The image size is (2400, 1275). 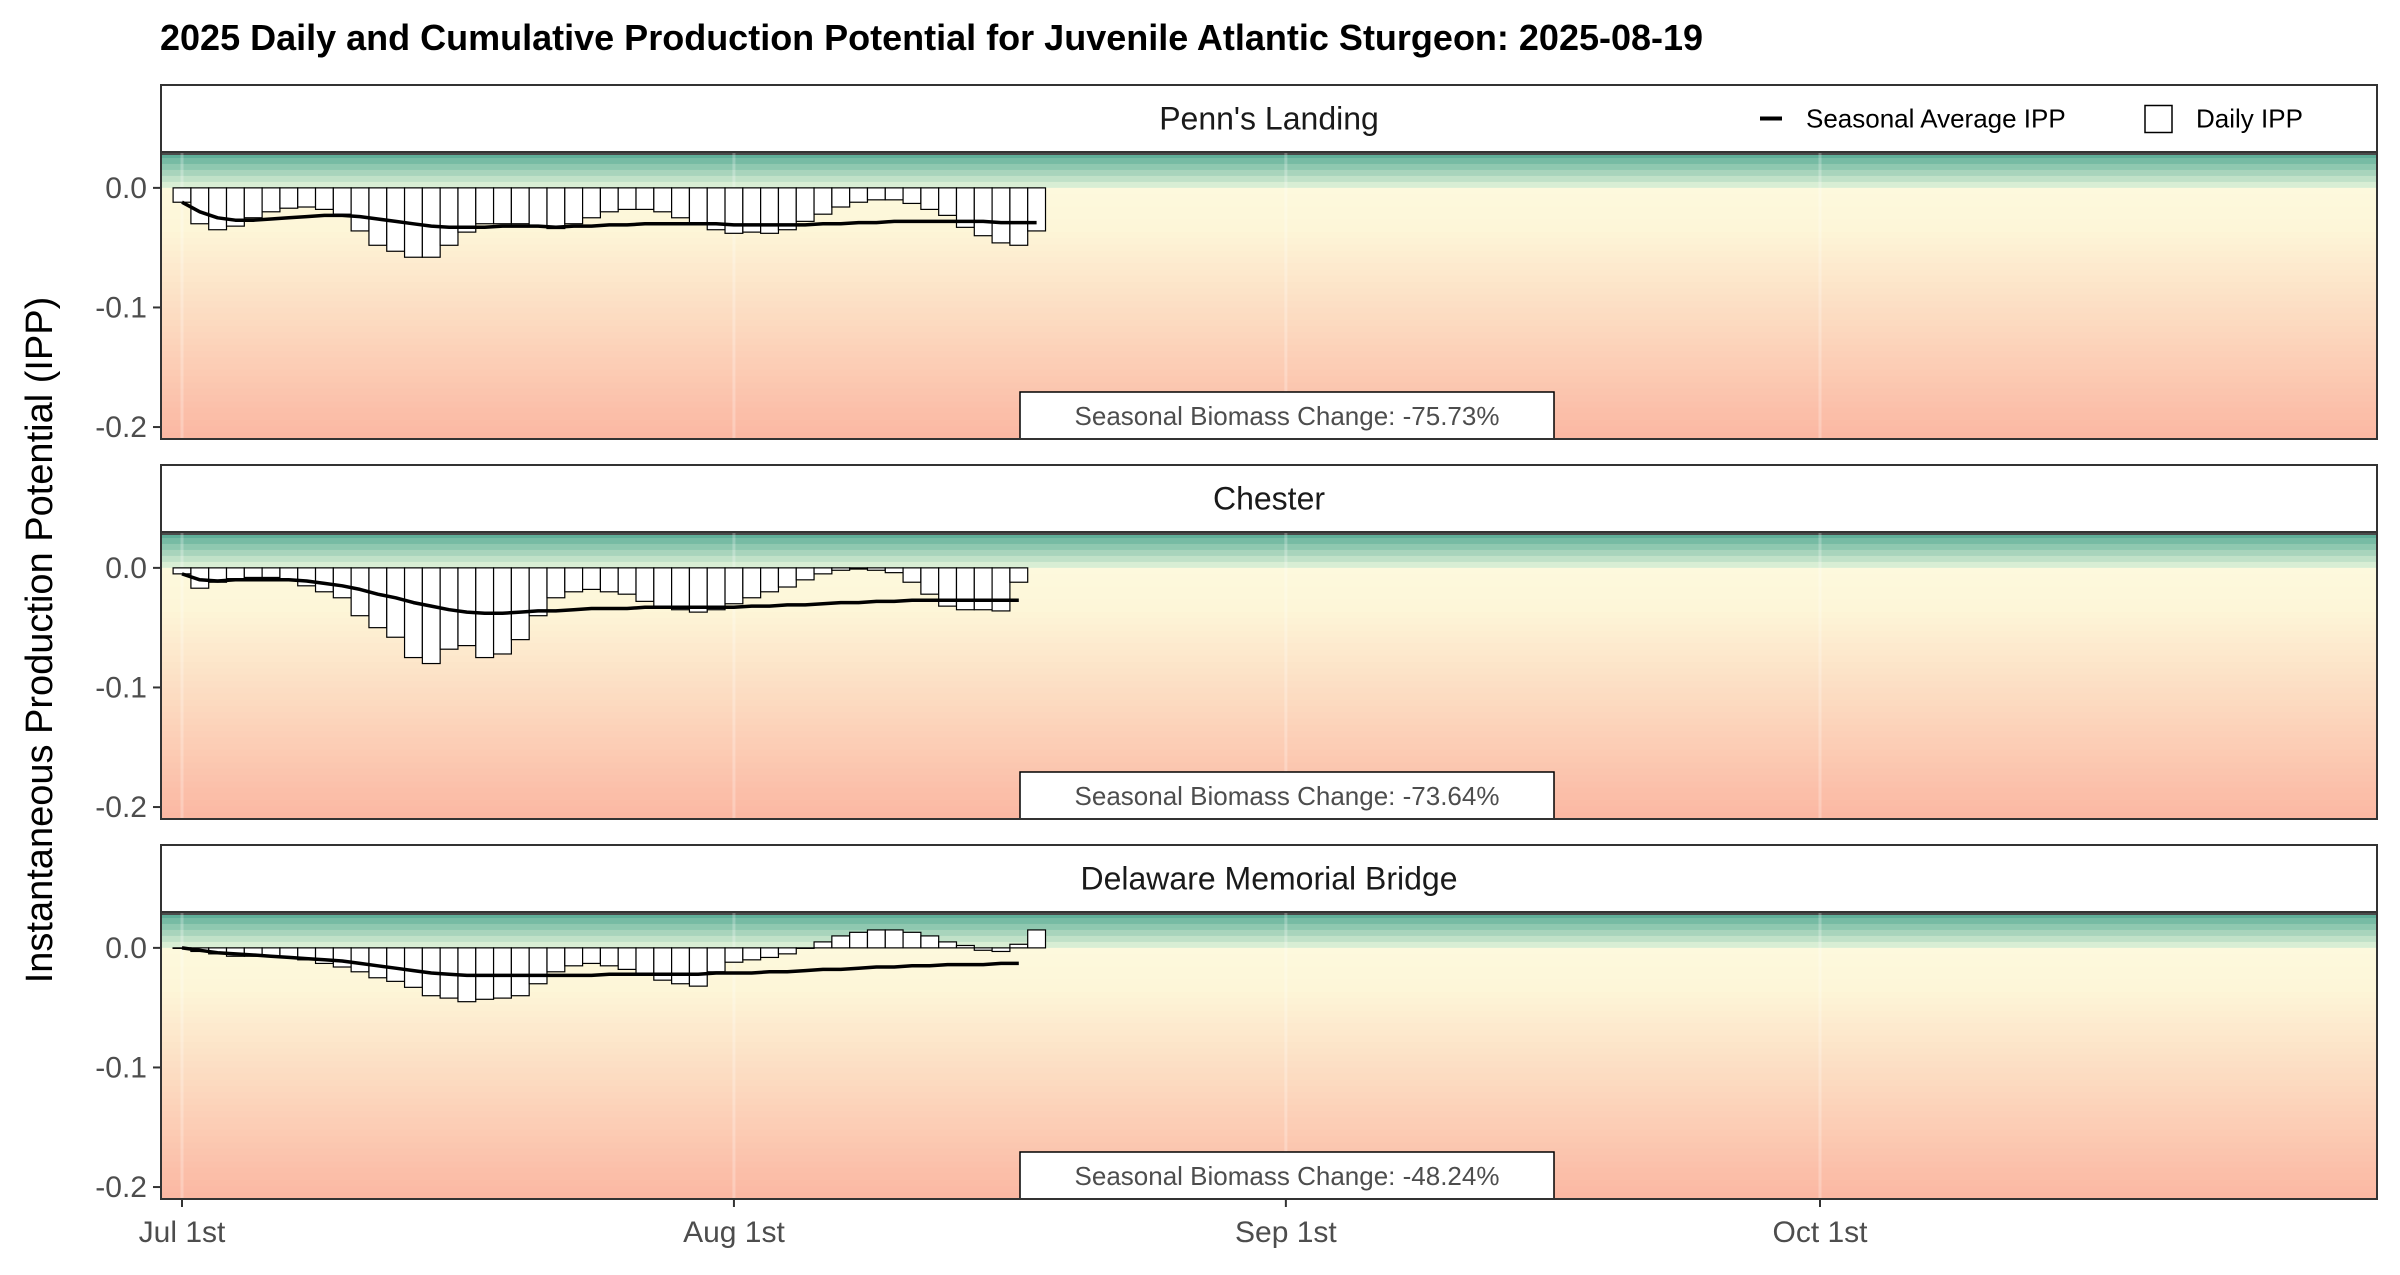 What do you see at coordinates (126, 948) in the screenshot?
I see `y-tick-label: 0.0` at bounding box center [126, 948].